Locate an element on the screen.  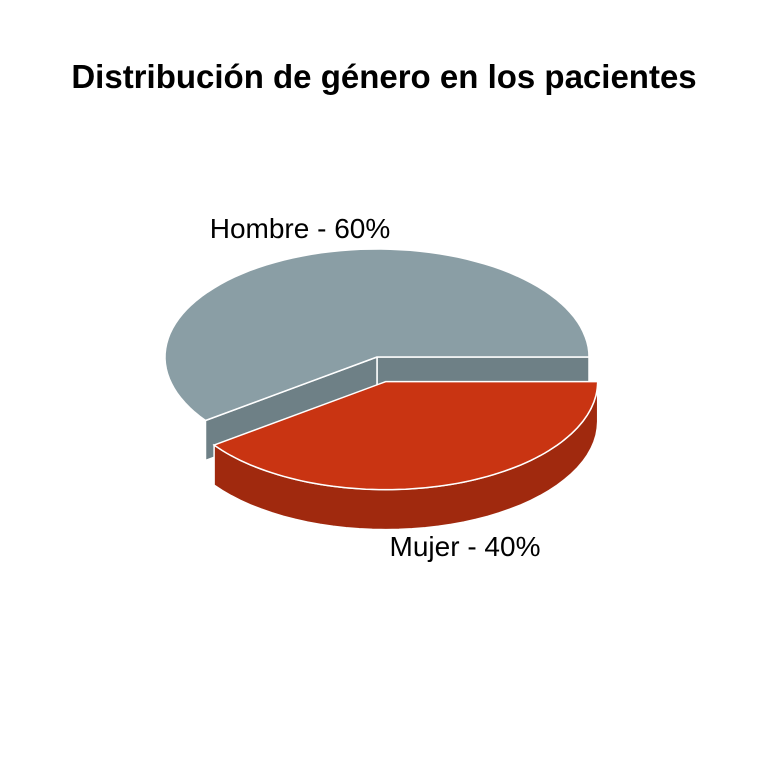
chart-title: Distribución de género en los pacientes is located at coordinates (384, 76).